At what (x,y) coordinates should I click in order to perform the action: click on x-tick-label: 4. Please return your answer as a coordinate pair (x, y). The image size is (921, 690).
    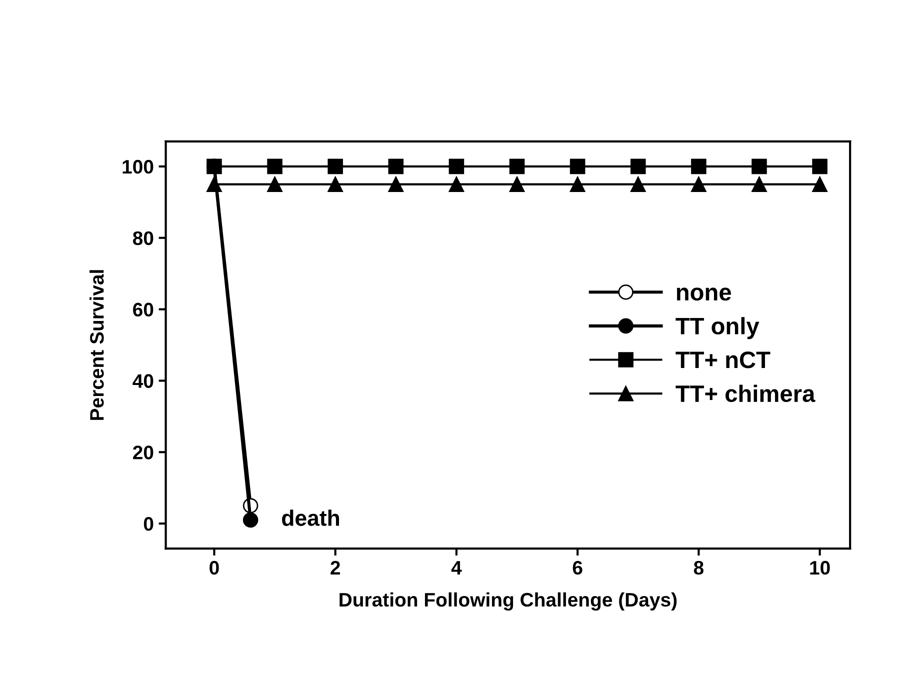
    Looking at the image, I should click on (456, 567).